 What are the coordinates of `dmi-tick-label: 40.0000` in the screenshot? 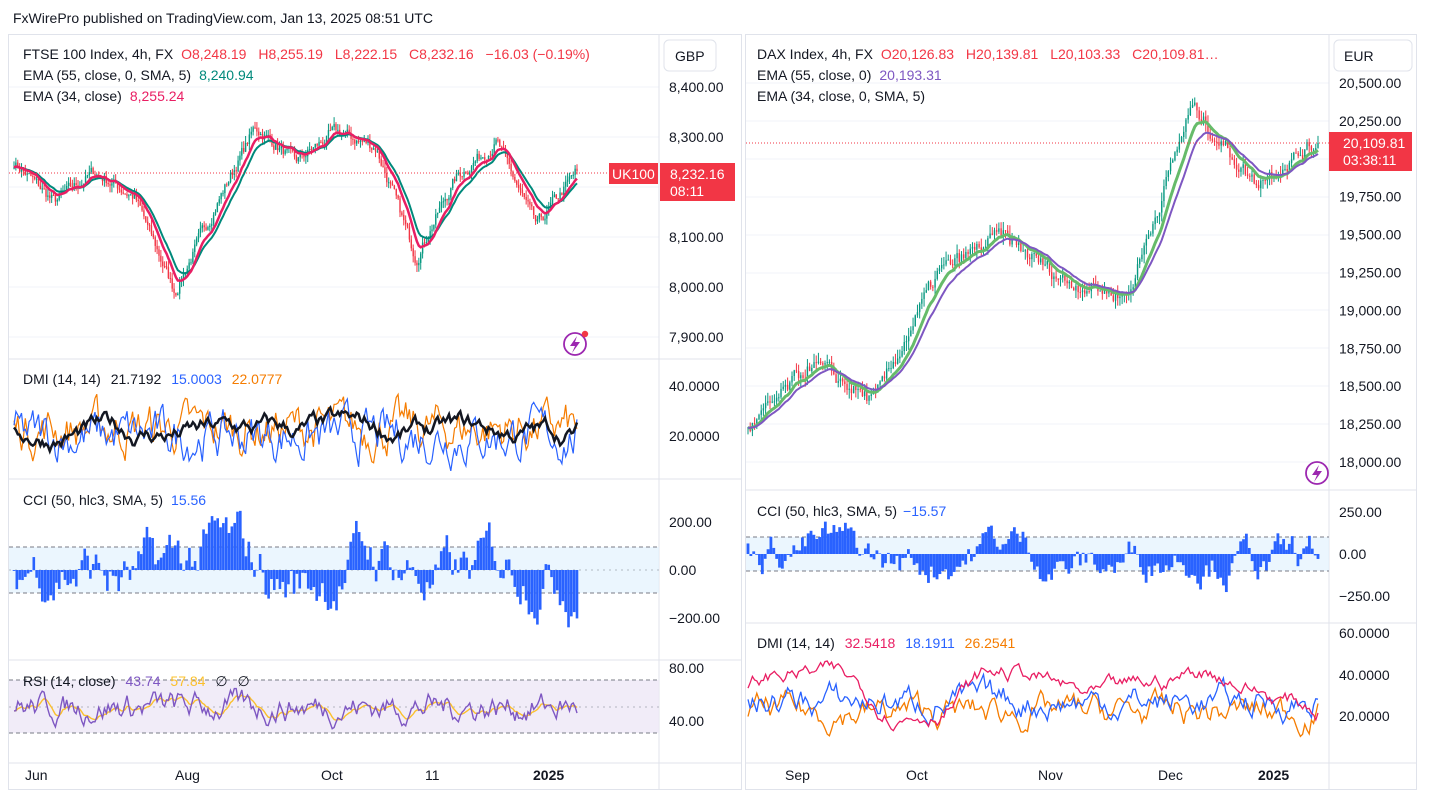 It's located at (694, 386).